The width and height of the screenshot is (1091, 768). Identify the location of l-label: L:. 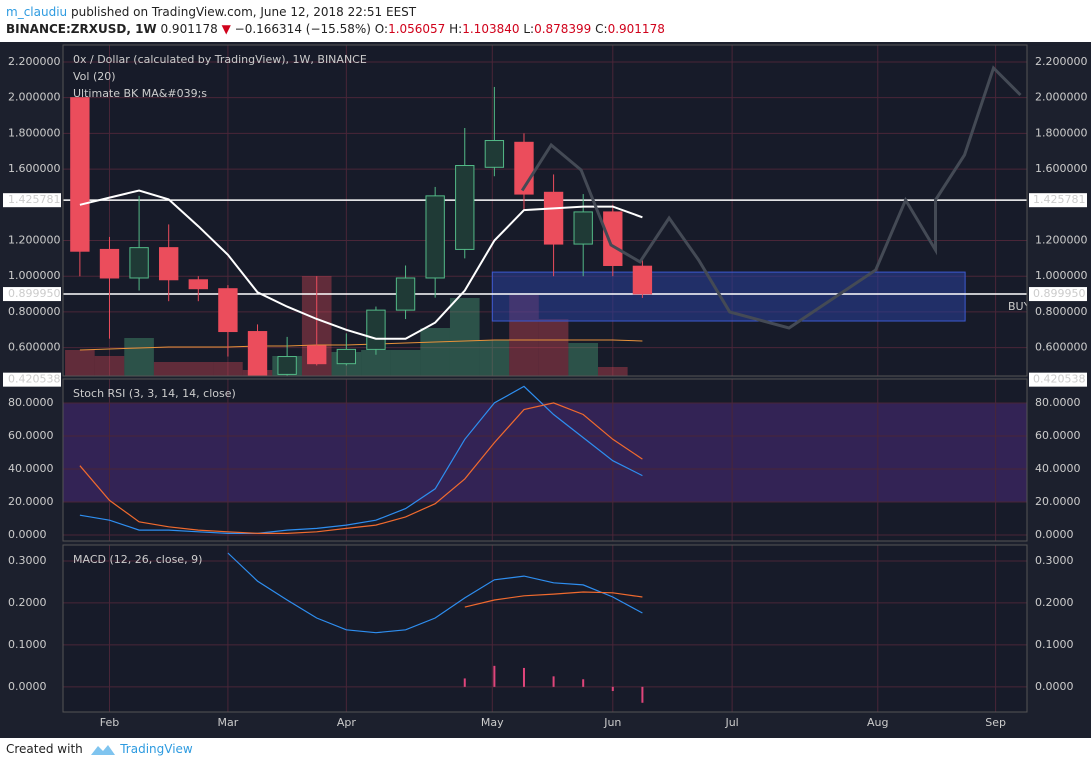
(529, 29).